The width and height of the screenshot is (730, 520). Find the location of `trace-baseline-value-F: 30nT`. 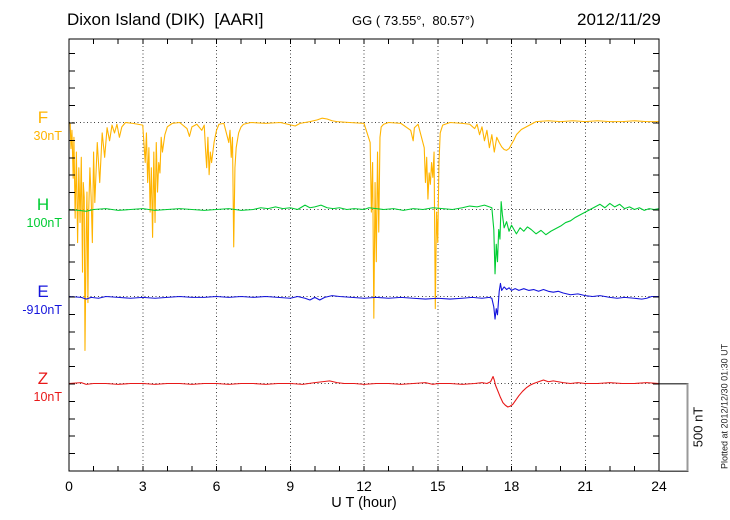

trace-baseline-value-F: 30nT is located at coordinates (48, 136).